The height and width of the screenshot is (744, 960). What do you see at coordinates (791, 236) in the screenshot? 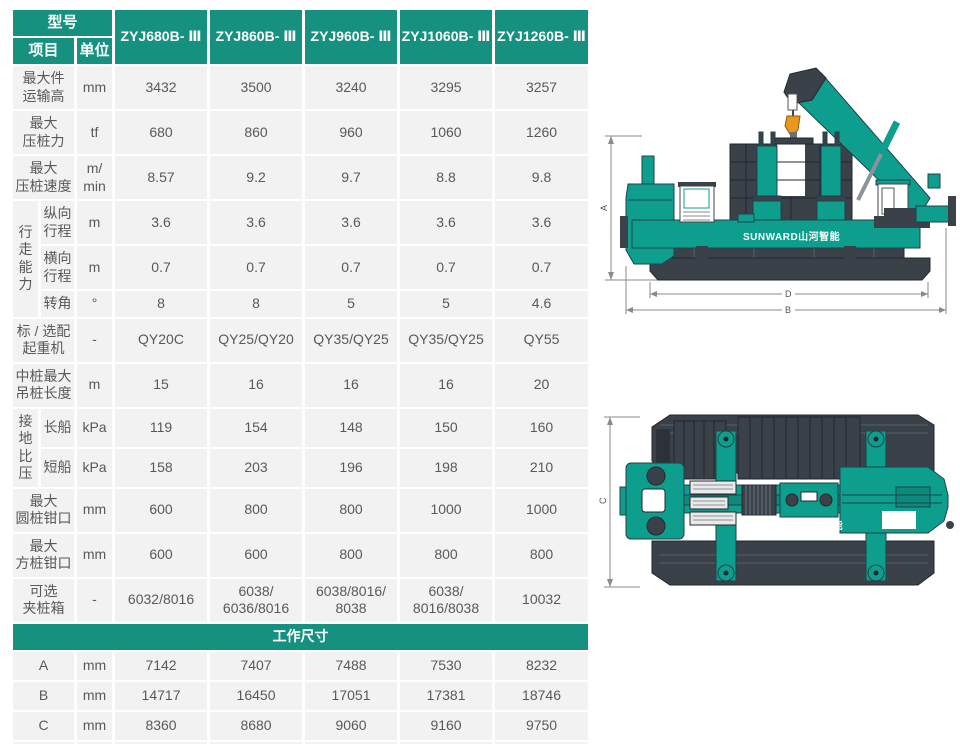
I see `brand-logo-side: SUNWARD山河智能` at bounding box center [791, 236].